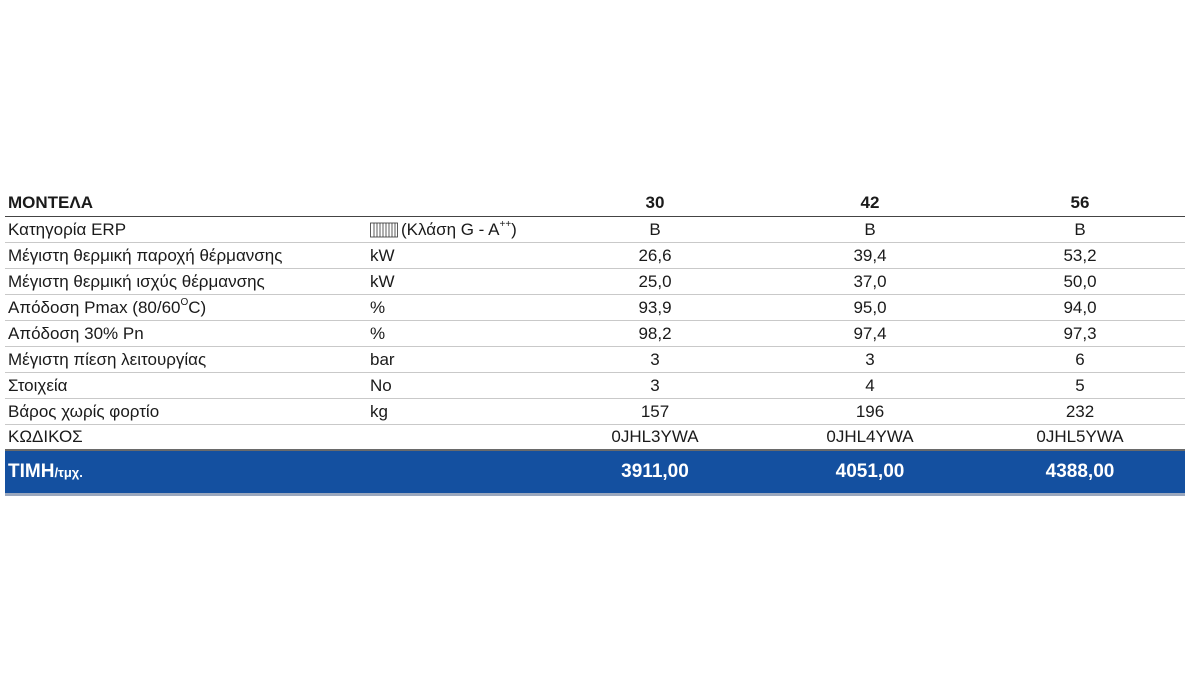  Describe the element at coordinates (655, 202) in the screenshot. I see `model-30-header: 30` at that location.